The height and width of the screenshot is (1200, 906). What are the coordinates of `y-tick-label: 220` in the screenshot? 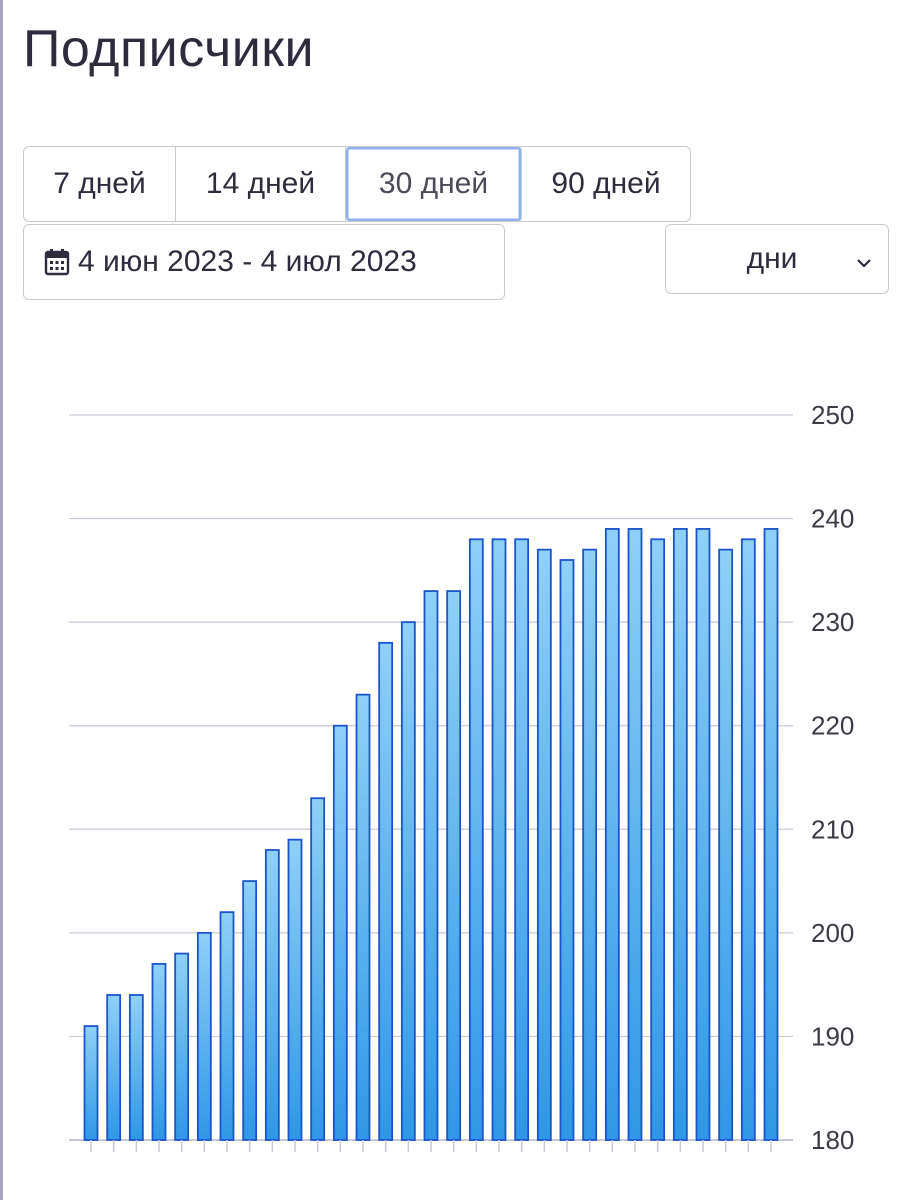 It's located at (832, 726).